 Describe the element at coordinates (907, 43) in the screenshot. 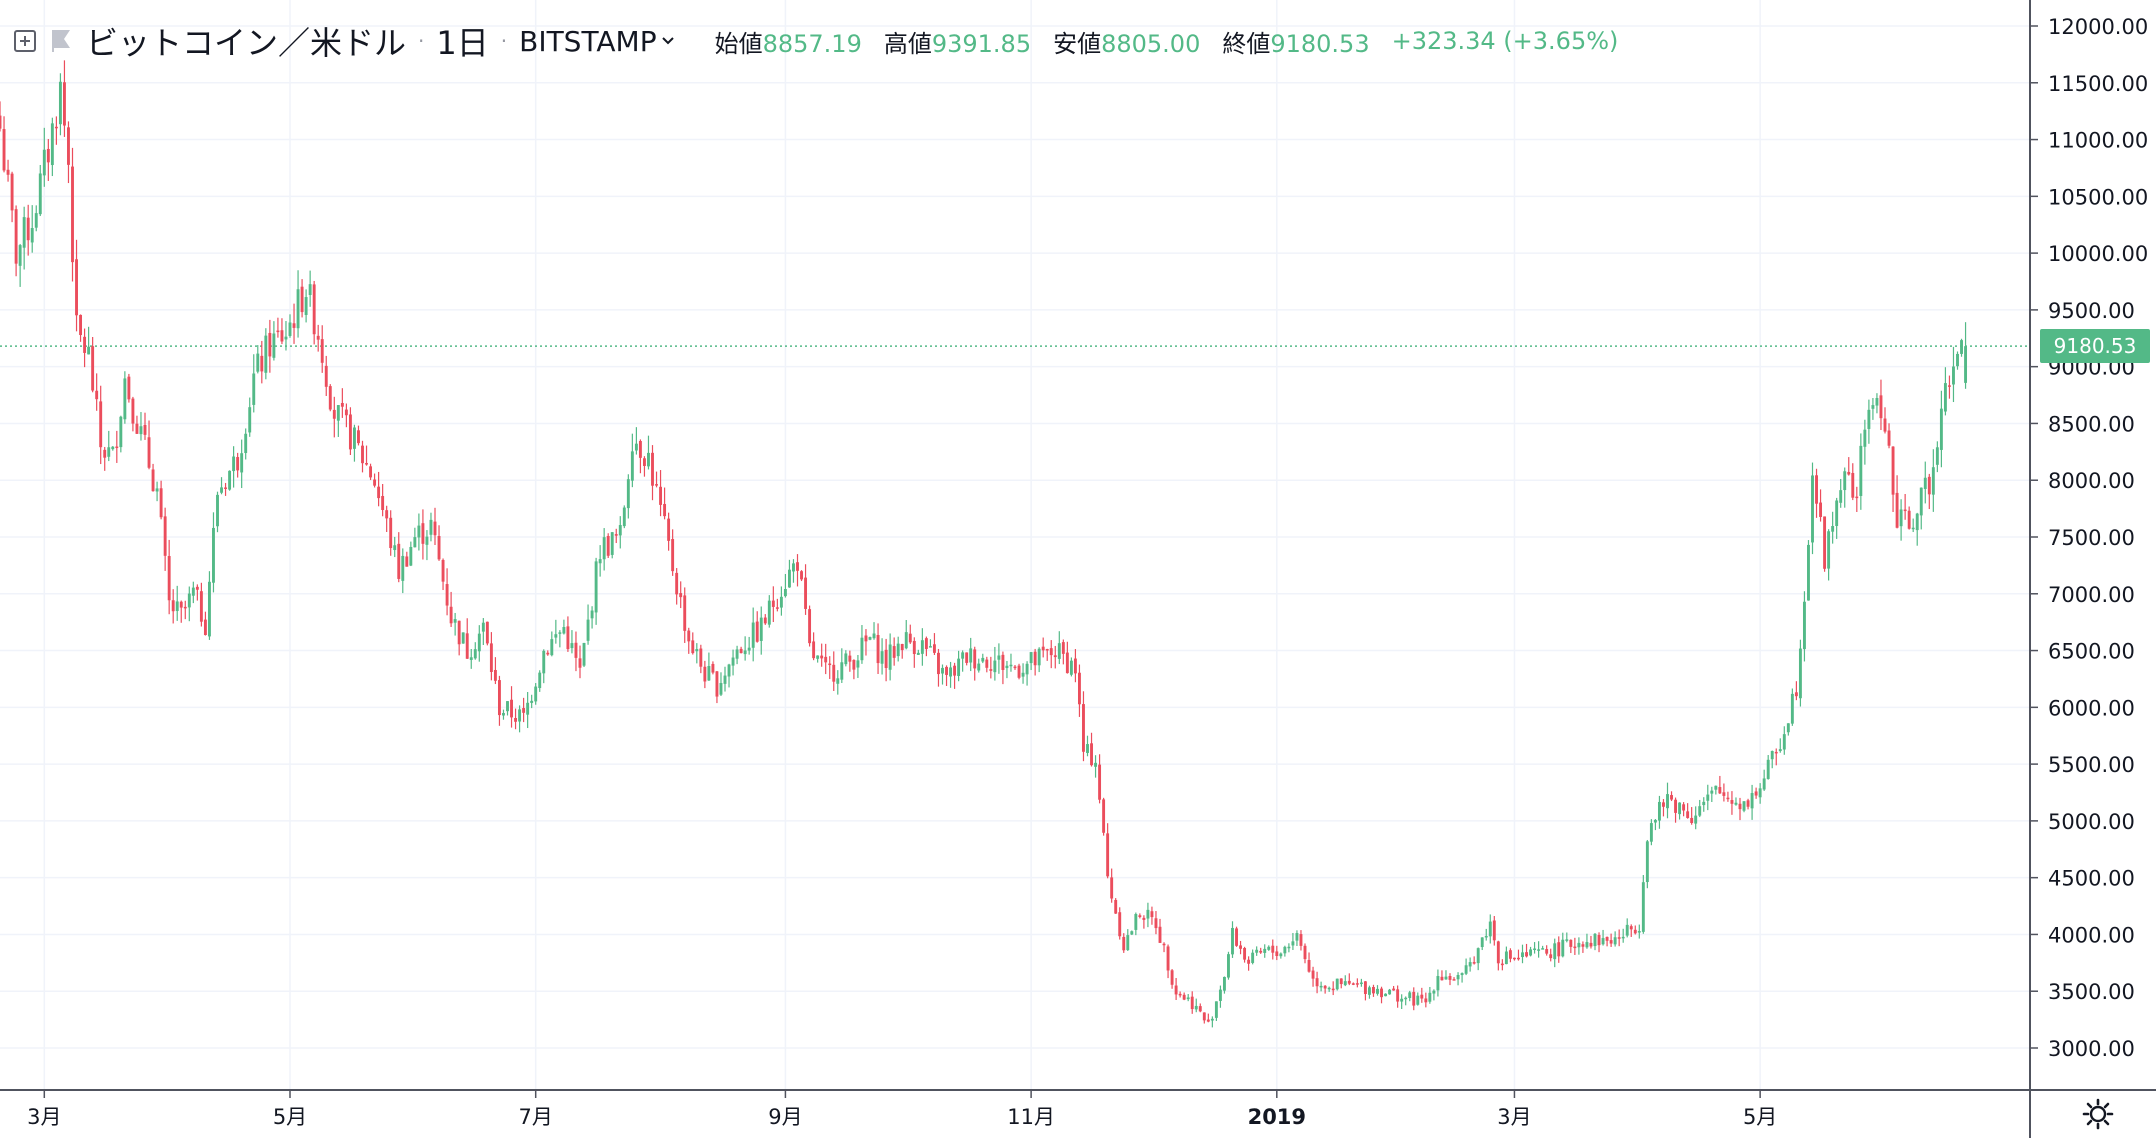

I see `high-label: 高値` at that location.